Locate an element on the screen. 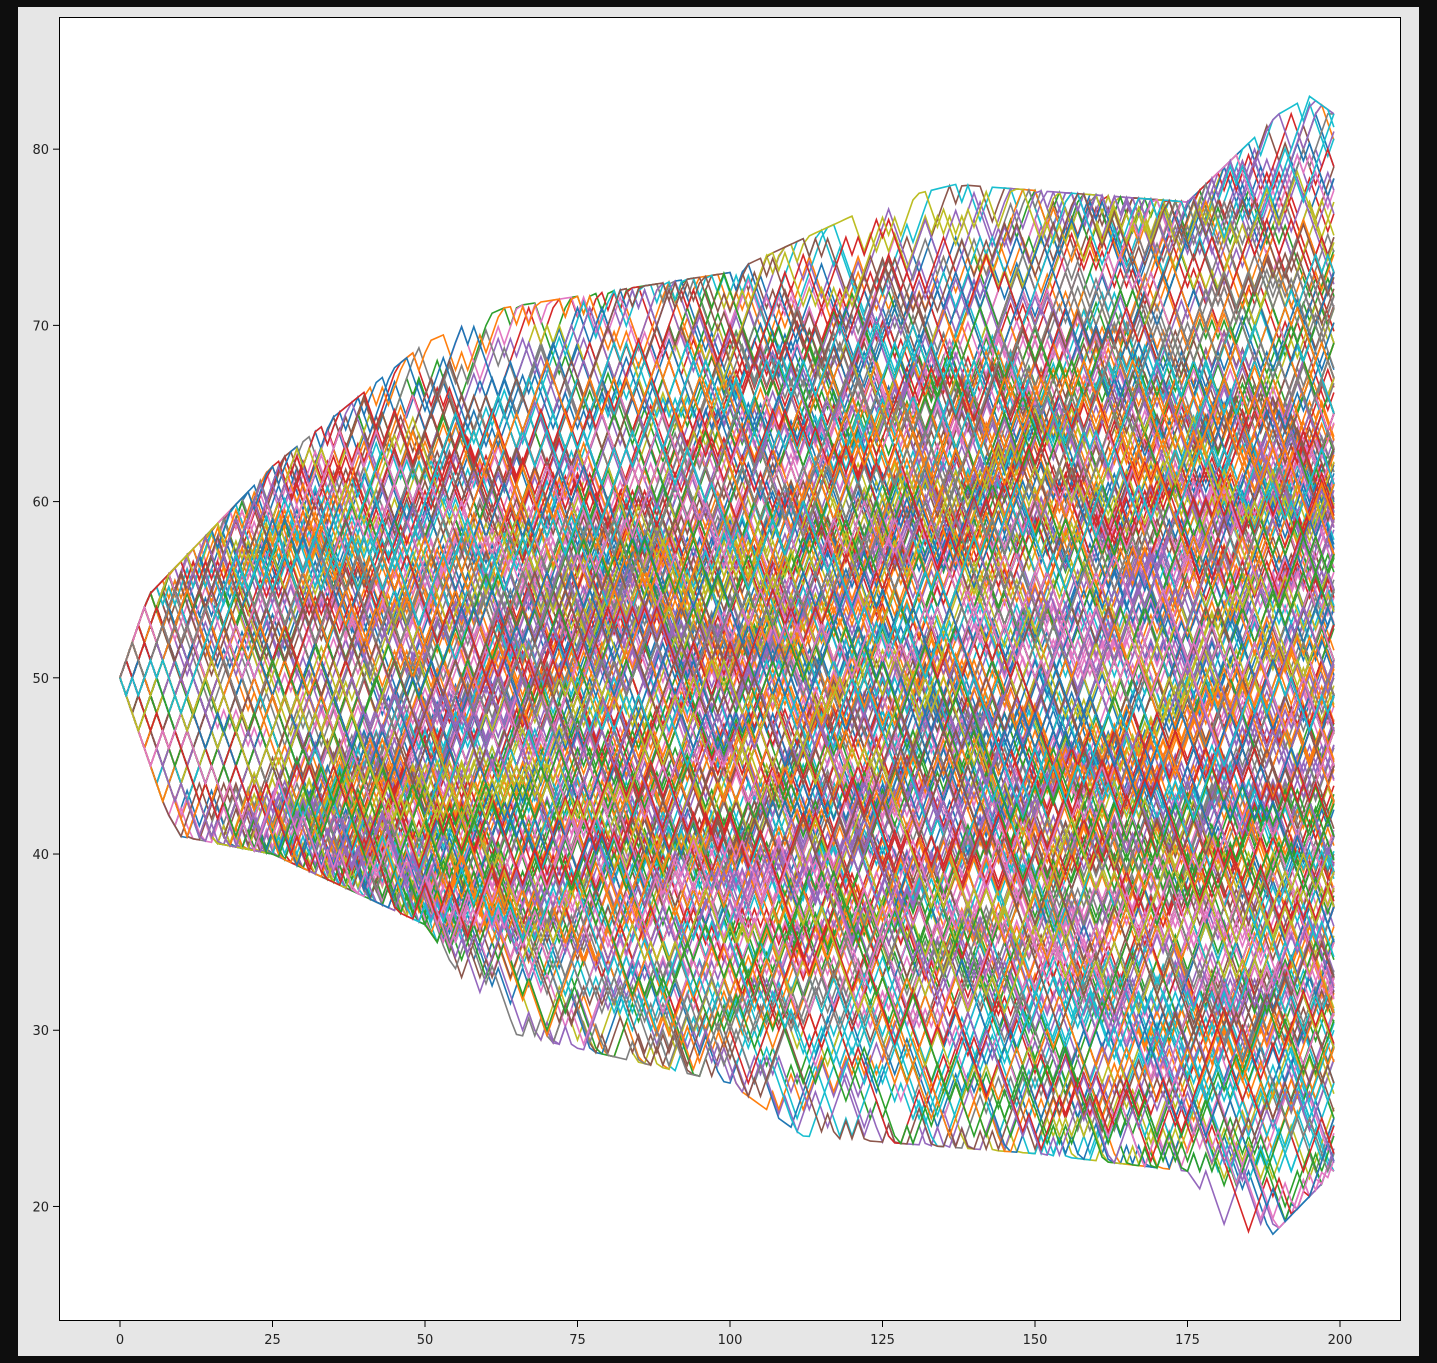 The height and width of the screenshot is (1363, 1437). x-axis: 0 25 50 75 100 125 150 175 200 is located at coordinates (734, 1334).